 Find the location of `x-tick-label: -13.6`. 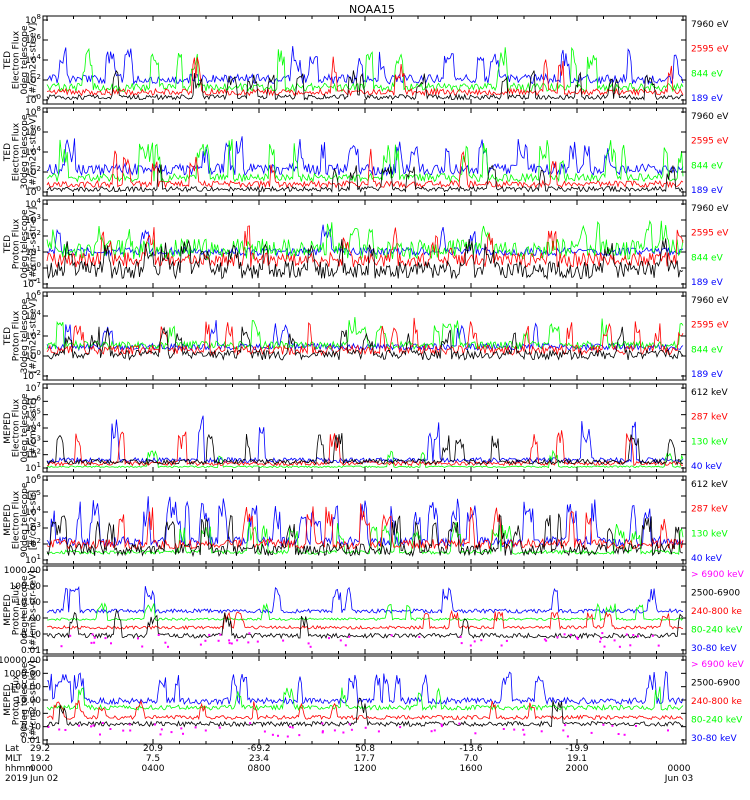

x-tick-label: -13.6 is located at coordinates (471, 749).